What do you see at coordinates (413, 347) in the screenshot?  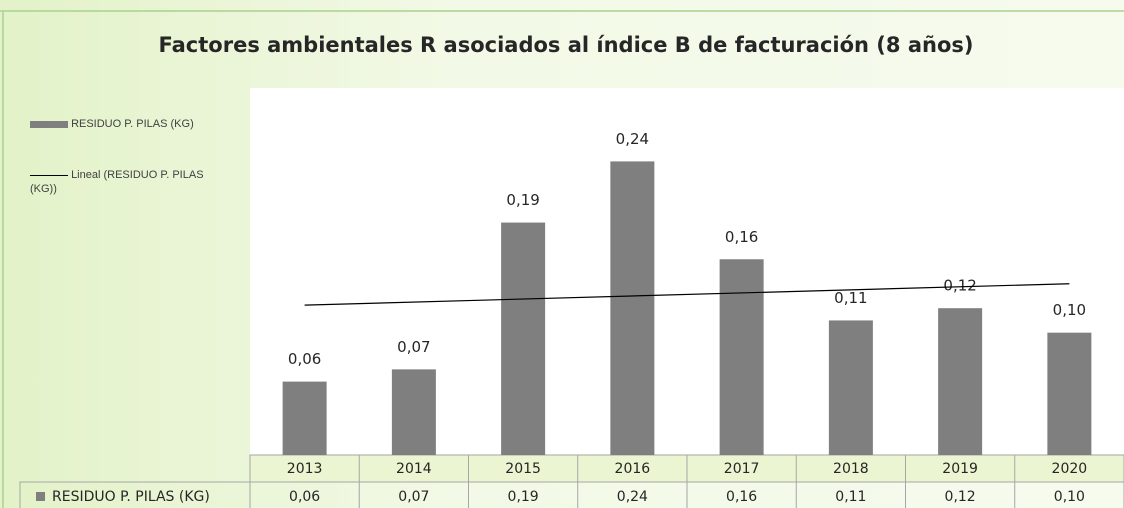 I see `data-label: 0,07` at bounding box center [413, 347].